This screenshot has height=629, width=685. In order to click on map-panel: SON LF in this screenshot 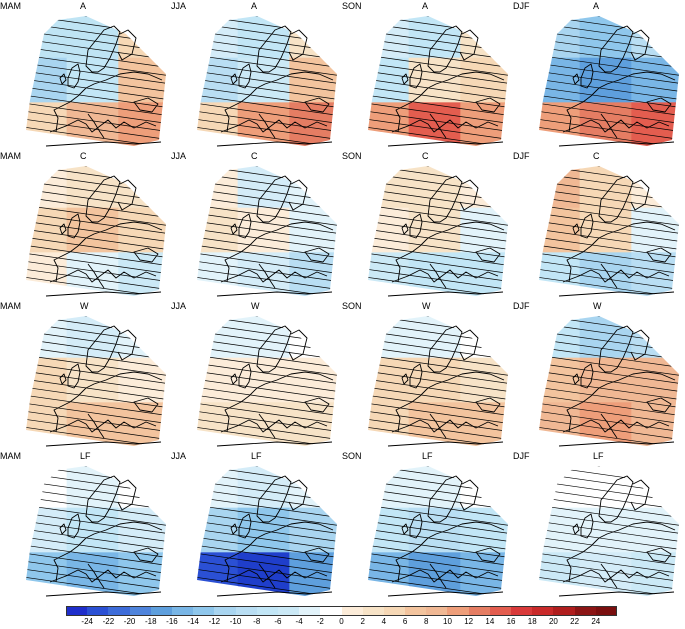, I will do `click(427, 525)`.